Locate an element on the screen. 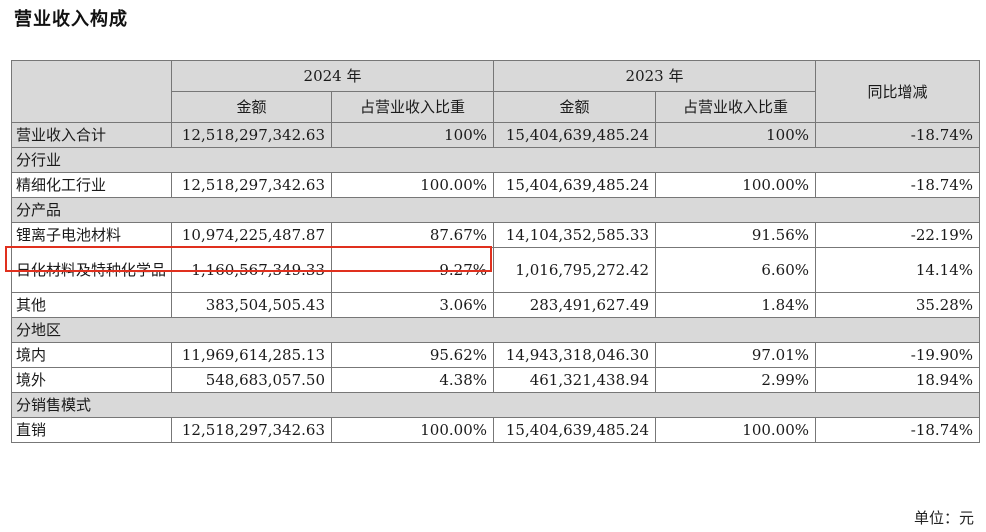 The image size is (986, 532). share-2024-cell: 3.06% is located at coordinates (412, 305).